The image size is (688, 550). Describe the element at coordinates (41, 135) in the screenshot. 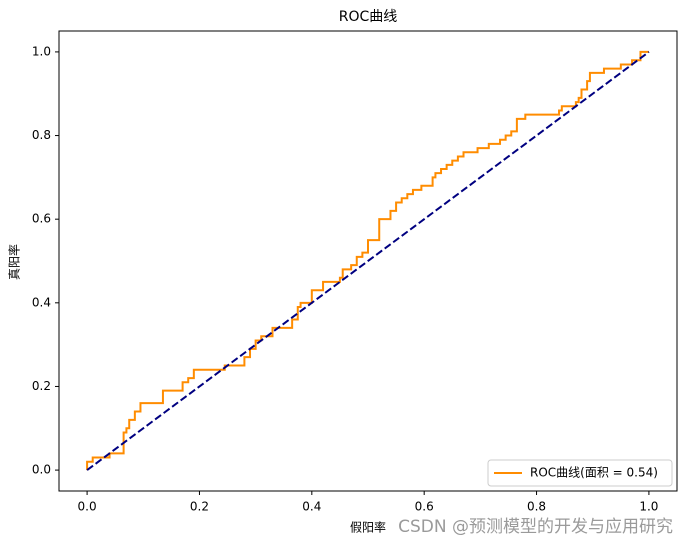

I see `y-tick-label: 0.8` at that location.